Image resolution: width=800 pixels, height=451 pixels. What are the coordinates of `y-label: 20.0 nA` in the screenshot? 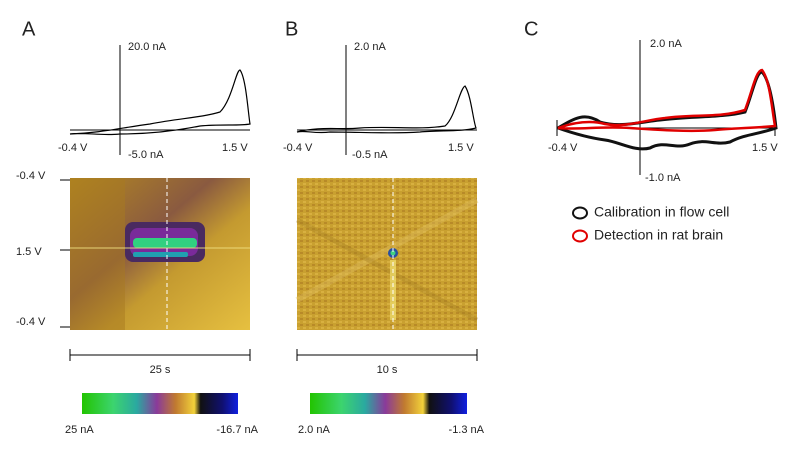 It's located at (147, 47).